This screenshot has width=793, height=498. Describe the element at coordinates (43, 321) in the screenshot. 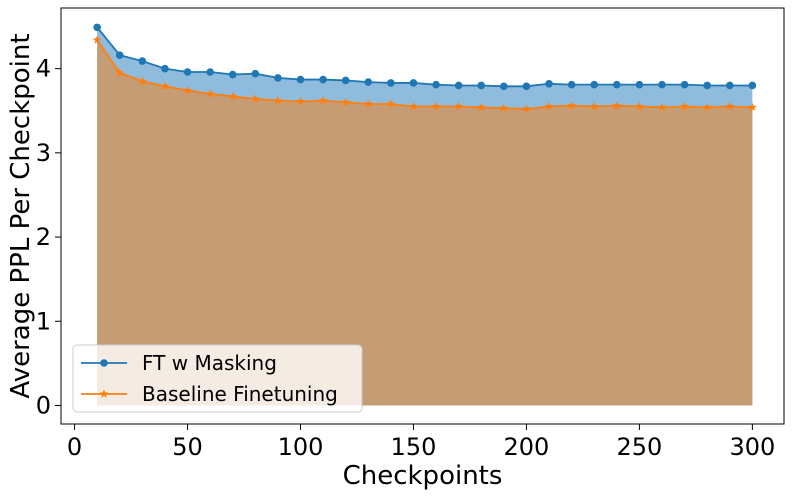

I see `y-tick-label: 1` at that location.